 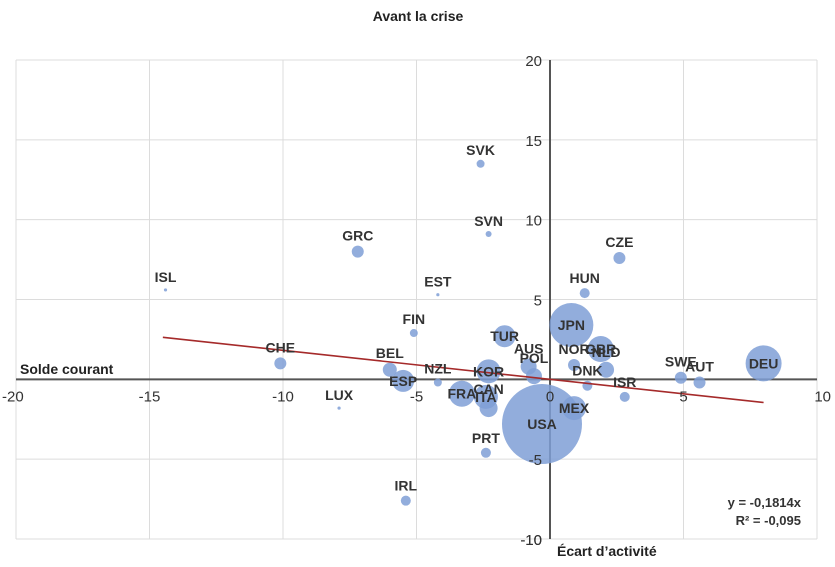 What do you see at coordinates (485, 452) in the screenshot?
I see `bubble-prt` at bounding box center [485, 452].